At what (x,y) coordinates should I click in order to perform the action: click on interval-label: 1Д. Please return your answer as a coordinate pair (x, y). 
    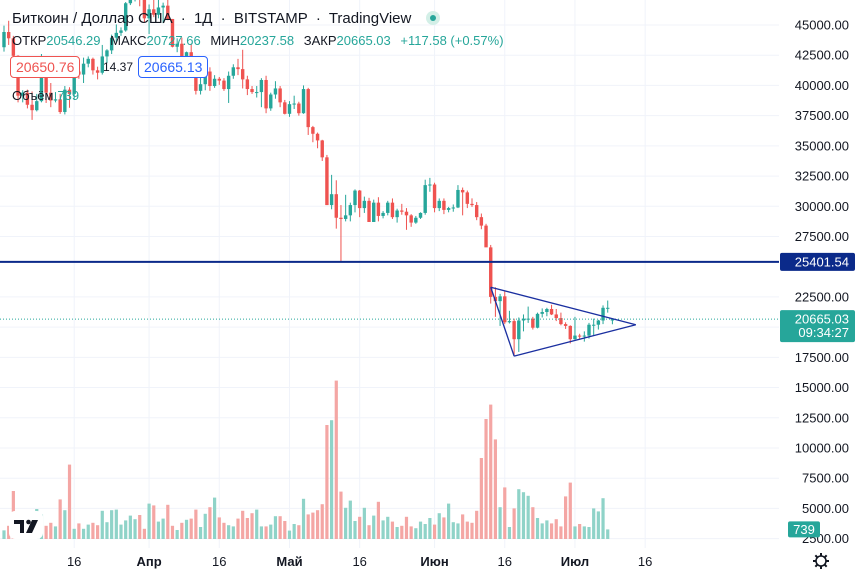
    Looking at the image, I should click on (203, 18).